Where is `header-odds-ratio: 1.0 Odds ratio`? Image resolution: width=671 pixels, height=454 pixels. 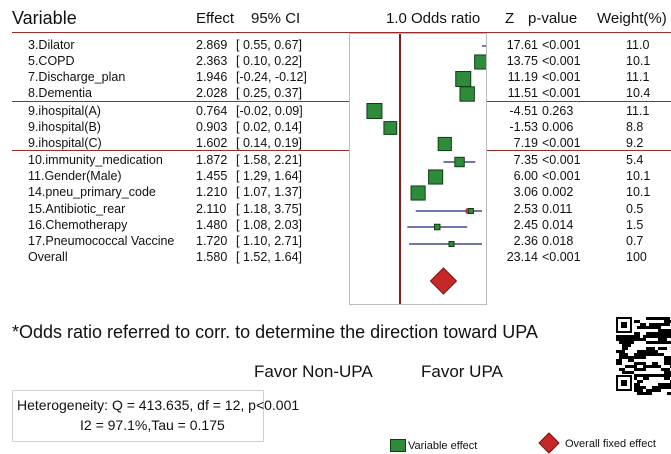 header-odds-ratio: 1.0 Odds ratio is located at coordinates (433, 18).